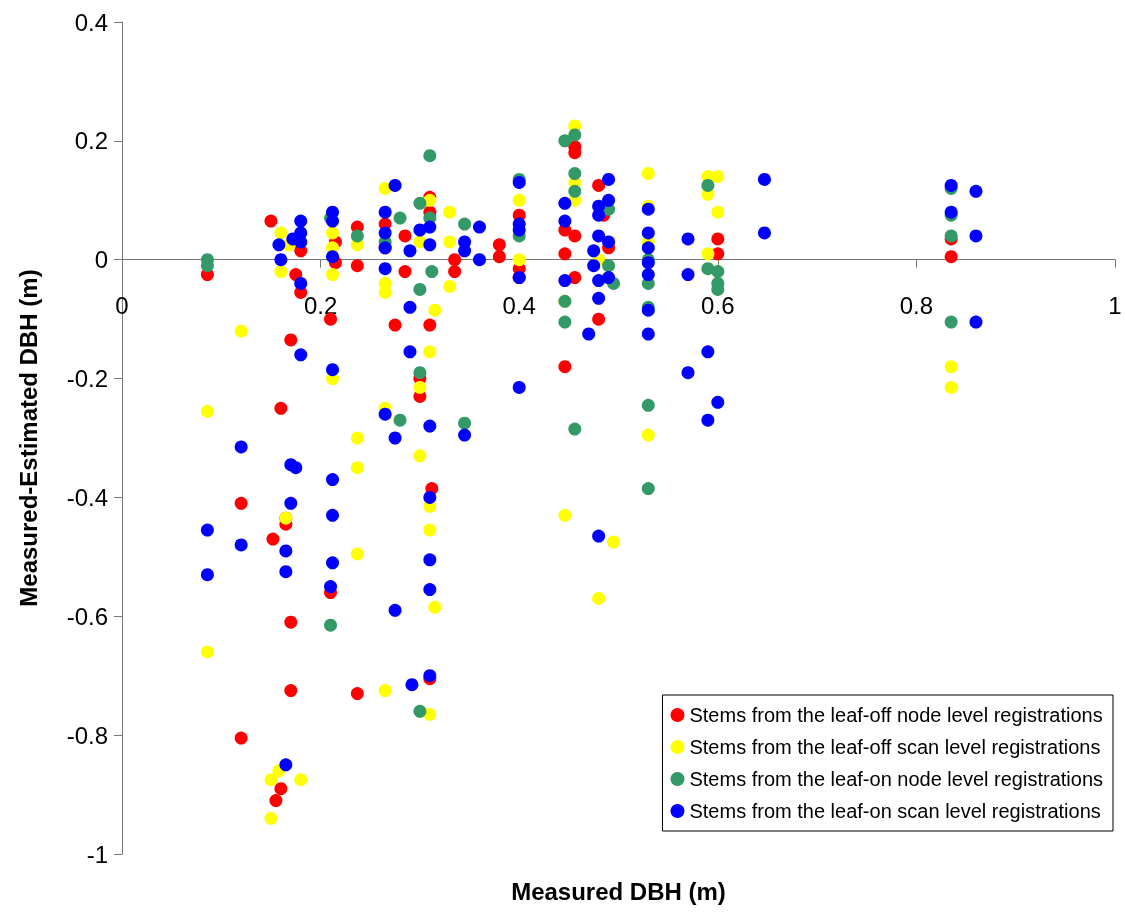  Describe the element at coordinates (618, 892) in the screenshot. I see `x-axis-title: Measured DBH (m)` at that location.